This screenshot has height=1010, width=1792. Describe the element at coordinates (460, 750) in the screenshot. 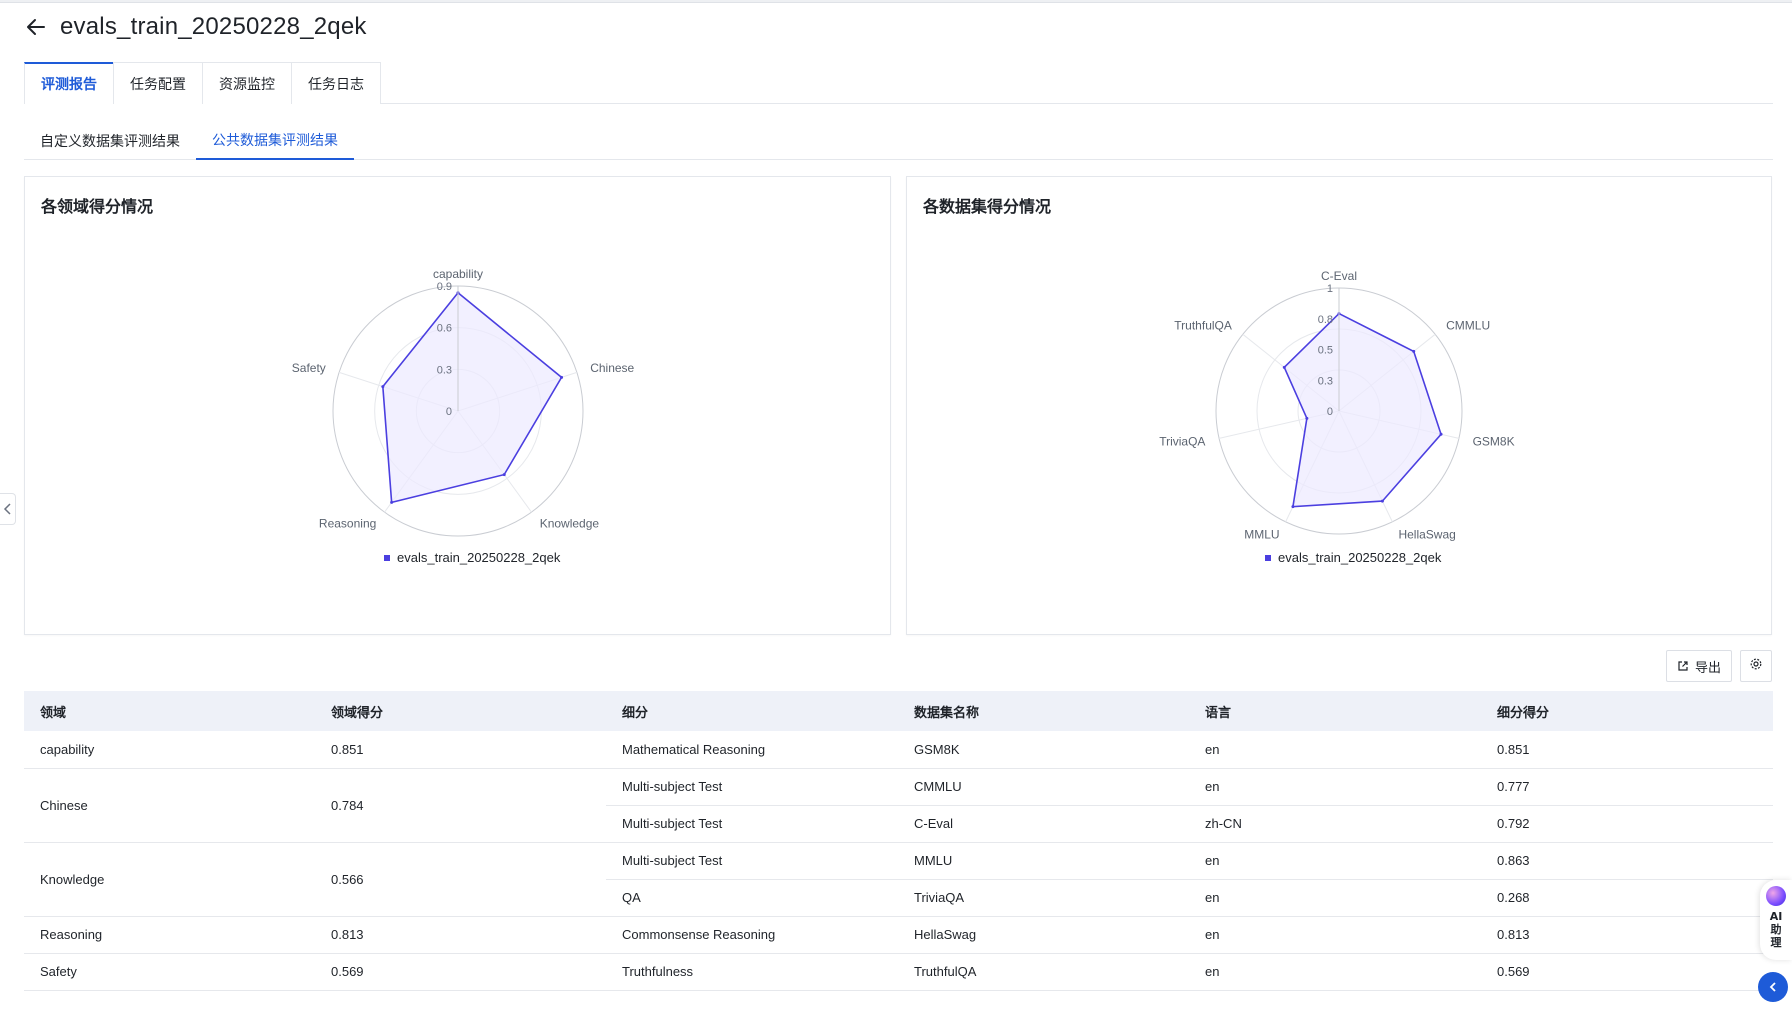

I see `domain-score-cell: 0.851` at that location.